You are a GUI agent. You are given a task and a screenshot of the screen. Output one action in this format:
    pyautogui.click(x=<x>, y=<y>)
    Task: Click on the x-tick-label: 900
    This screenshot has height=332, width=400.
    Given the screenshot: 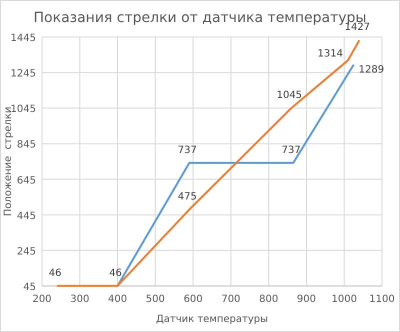 What is the action you would take?
    pyautogui.click(x=306, y=299)
    